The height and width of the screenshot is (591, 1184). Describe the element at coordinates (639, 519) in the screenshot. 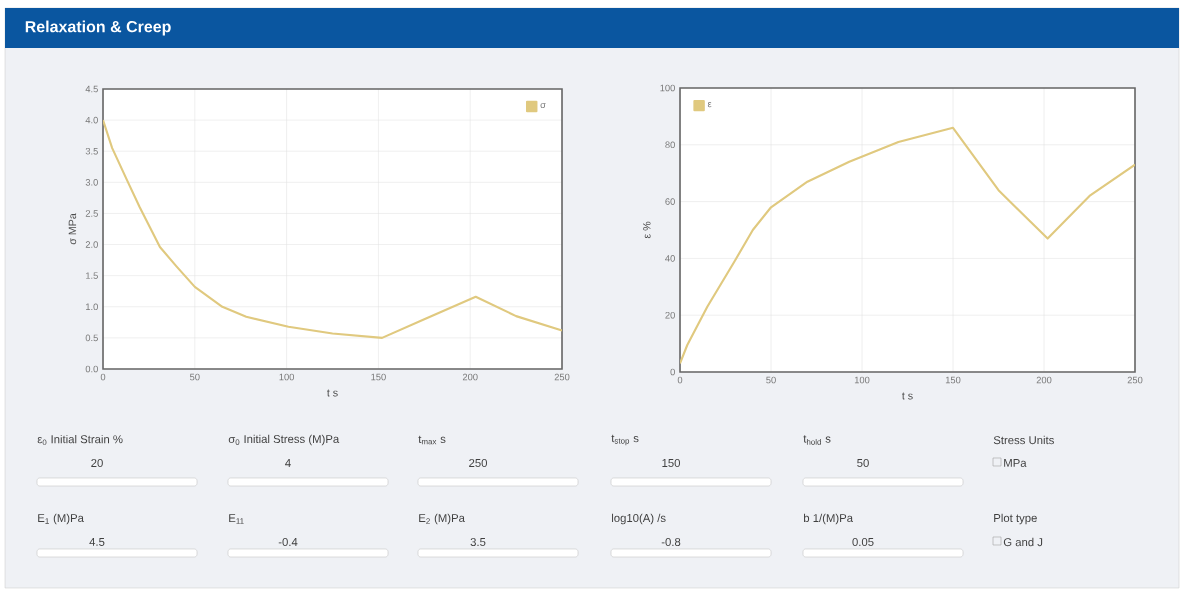

I see `text: log10(A) /s` at that location.